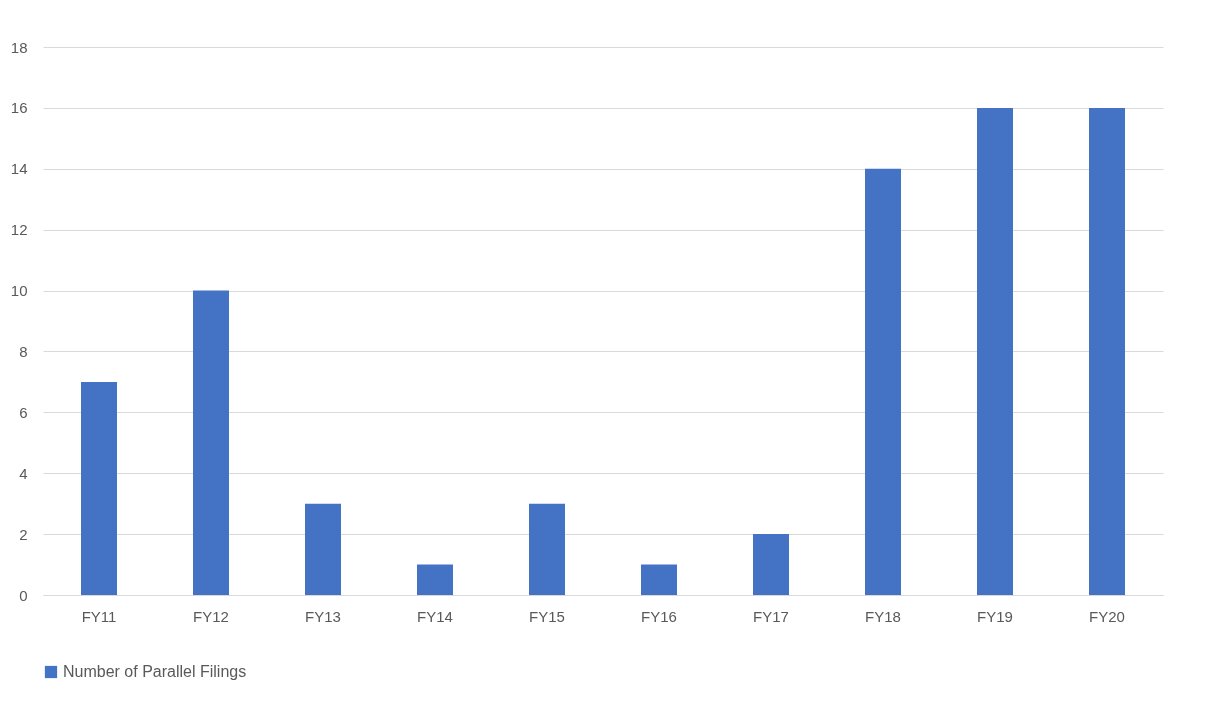 The height and width of the screenshot is (719, 1214). What do you see at coordinates (1107, 616) in the screenshot?
I see `x-tick-label: FY20` at bounding box center [1107, 616].